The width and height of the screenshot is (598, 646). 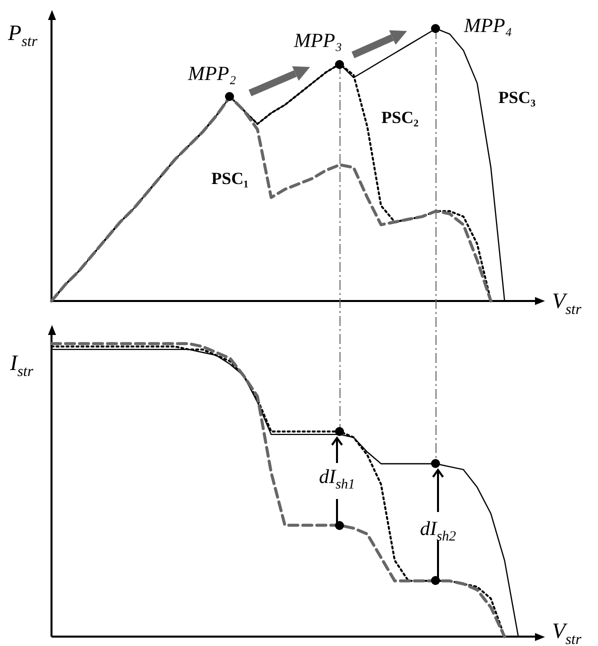 What do you see at coordinates (211, 74) in the screenshot?
I see `annotation: MPP₂` at bounding box center [211, 74].